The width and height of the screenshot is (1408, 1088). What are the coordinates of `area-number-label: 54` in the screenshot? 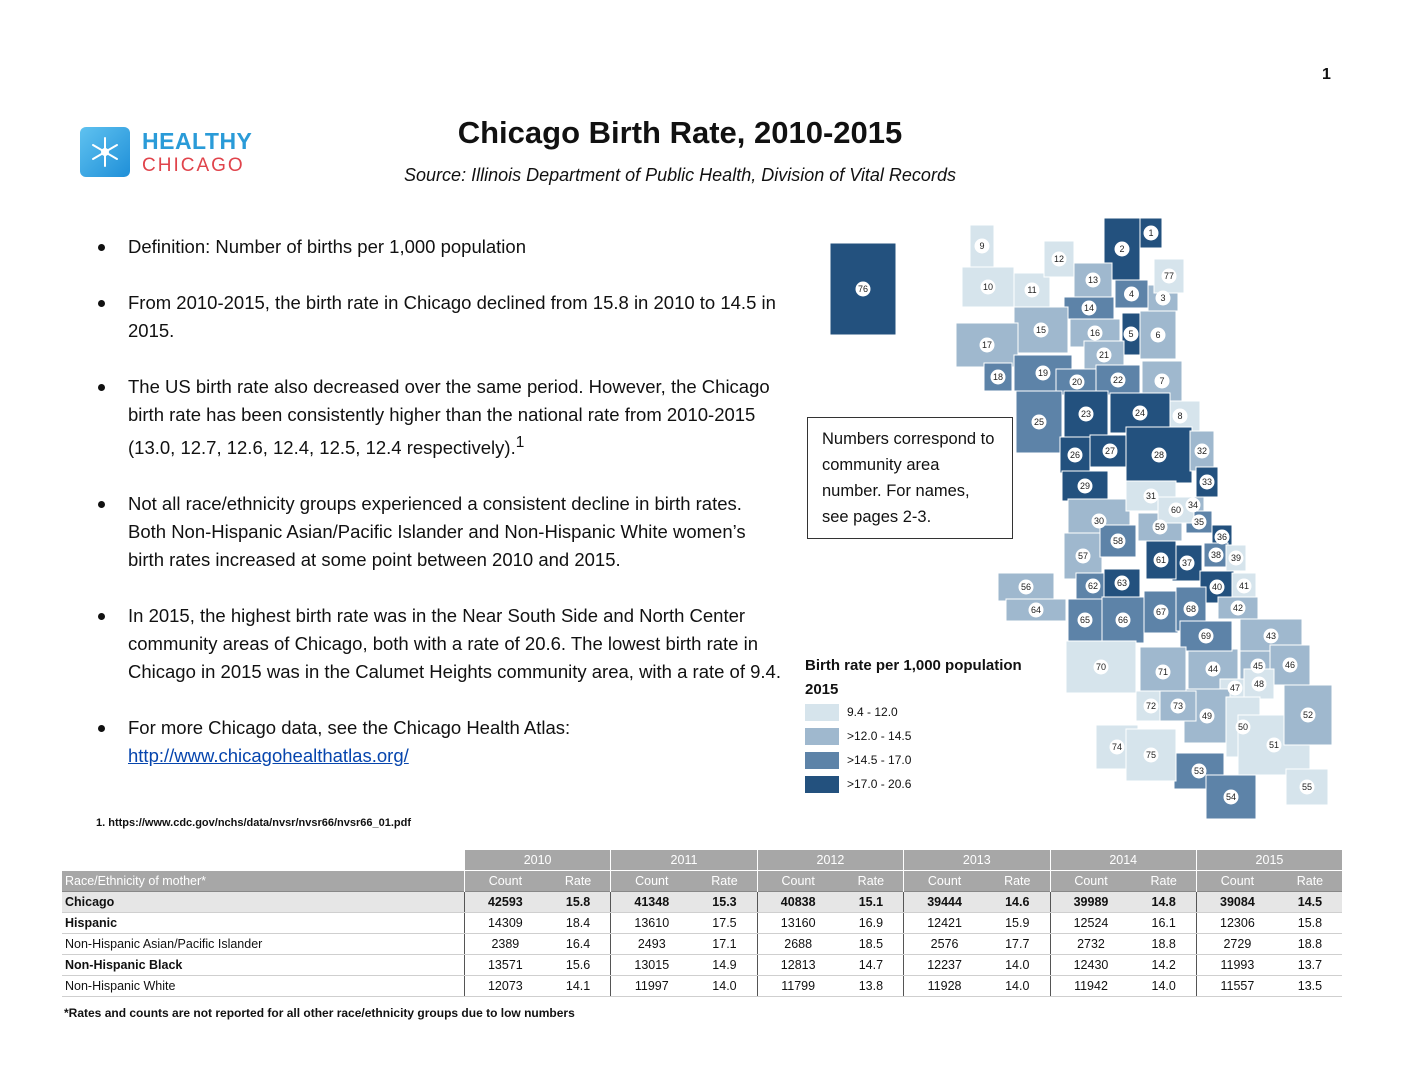 It's located at (1231, 797).